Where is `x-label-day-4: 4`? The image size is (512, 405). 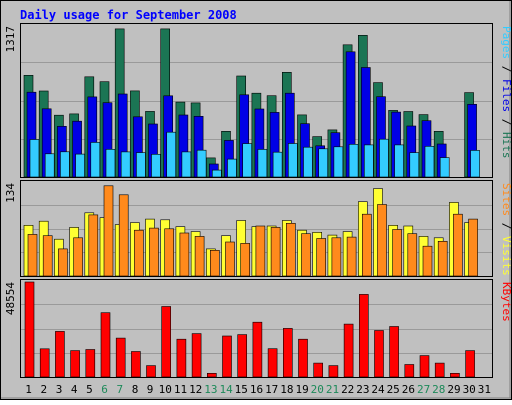 x-label-day-4: 4 is located at coordinates (74, 389).